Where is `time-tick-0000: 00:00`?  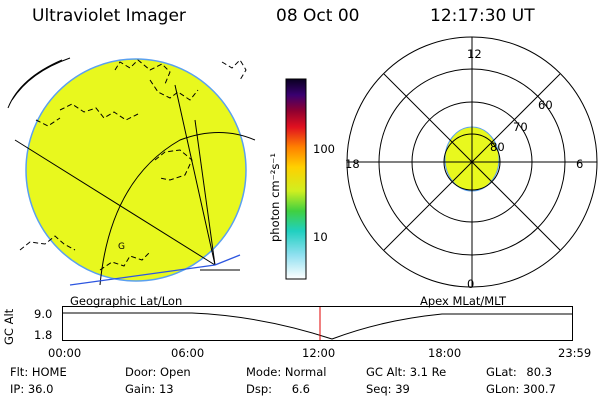 time-tick-0000: 00:00 is located at coordinates (65, 353).